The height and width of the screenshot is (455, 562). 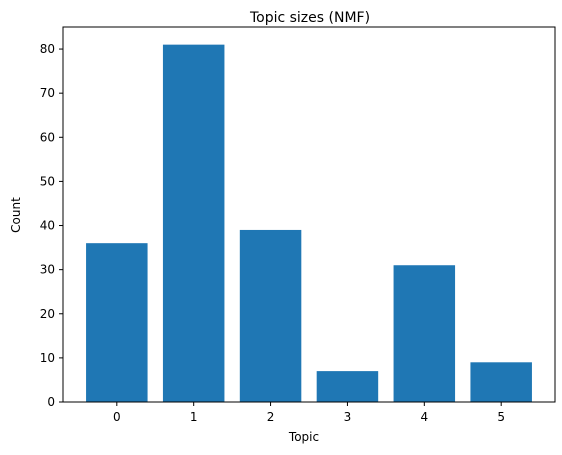 I want to click on x-tick-label: 1, so click(x=194, y=417).